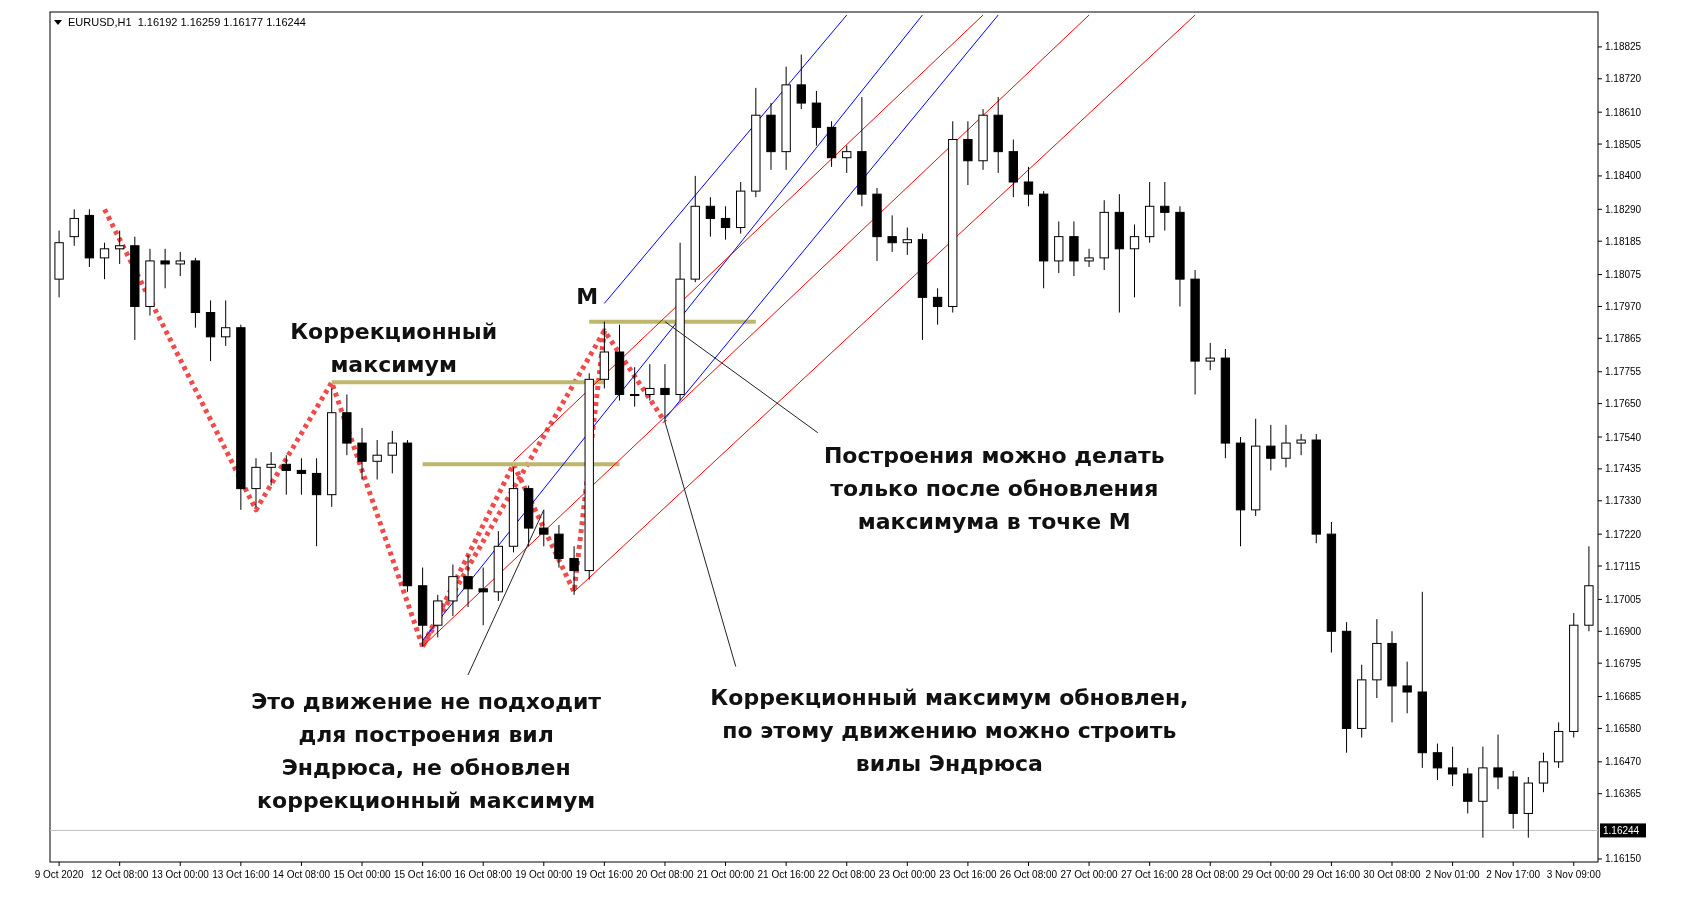 The width and height of the screenshot is (1681, 900). I want to click on x-tick-label: 30 Oct 08:00, so click(1392, 874).